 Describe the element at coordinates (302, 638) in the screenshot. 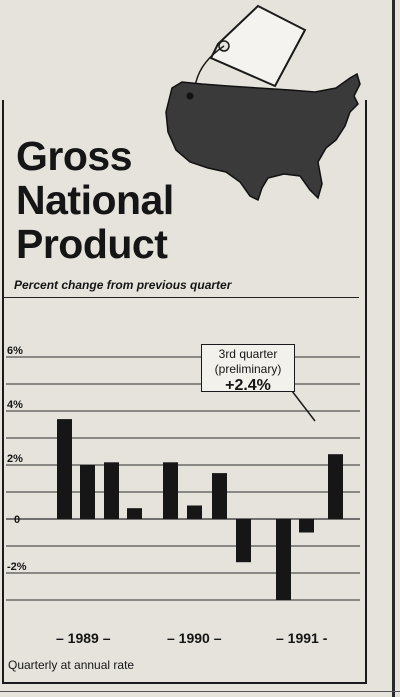

I see `year-label-1991: – 1991 -` at that location.